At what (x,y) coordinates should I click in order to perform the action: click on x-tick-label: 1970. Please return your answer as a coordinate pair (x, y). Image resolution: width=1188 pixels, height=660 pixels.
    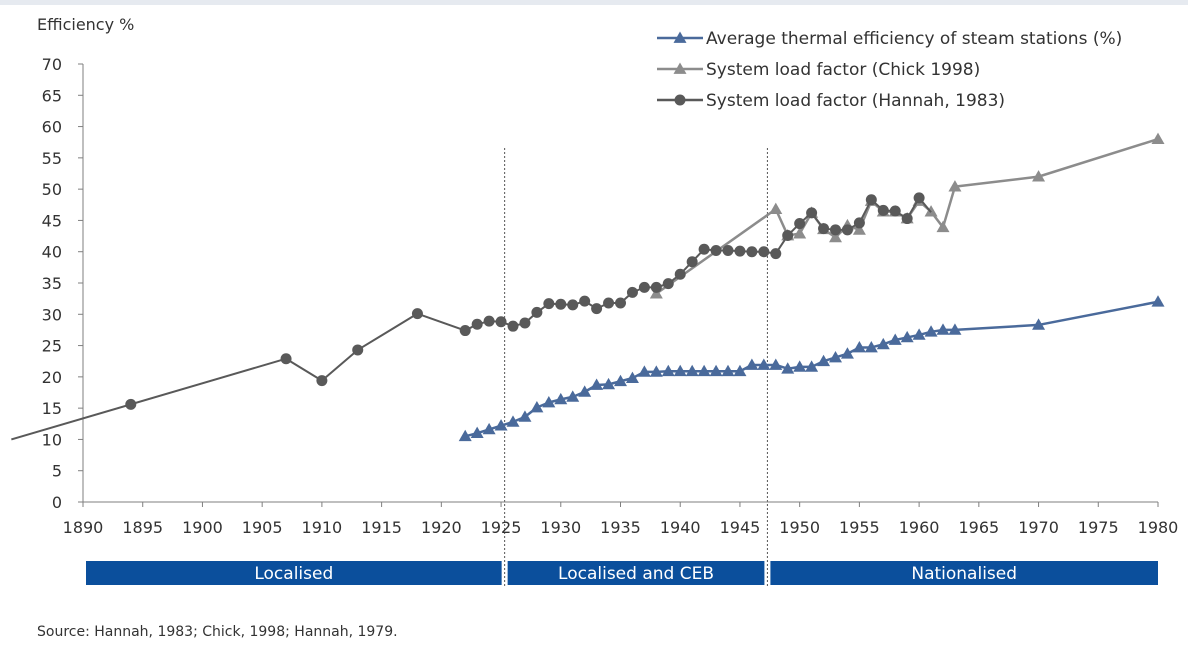
    Looking at the image, I should click on (1038, 527).